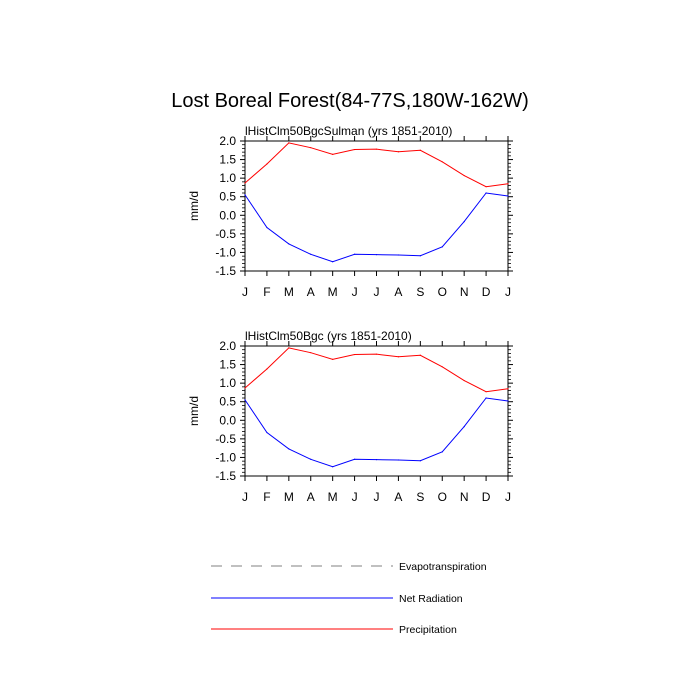 Image resolution: width=700 pixels, height=700 pixels. Describe the element at coordinates (227, 160) in the screenshot. I see `y-tick-label: 1.5` at that location.